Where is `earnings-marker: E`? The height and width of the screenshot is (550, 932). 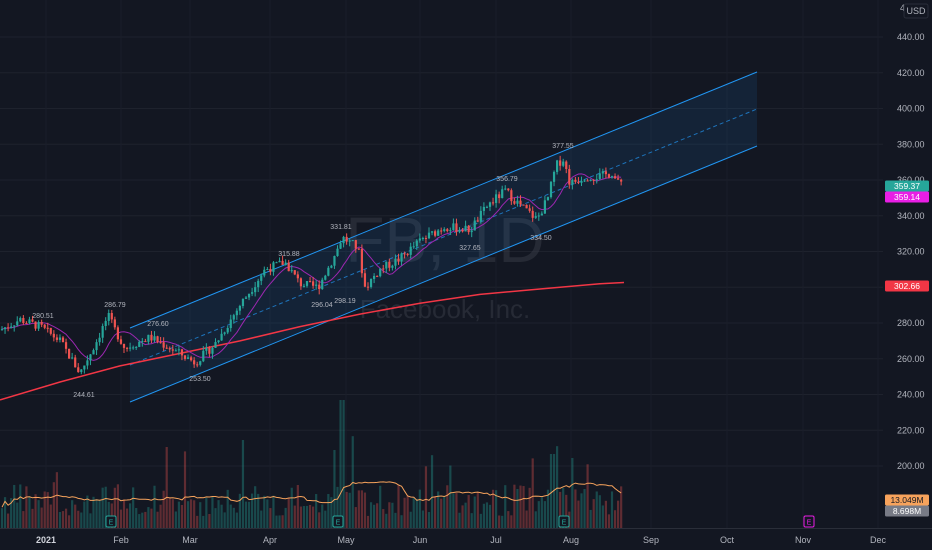 earnings-marker: E is located at coordinates (564, 521).